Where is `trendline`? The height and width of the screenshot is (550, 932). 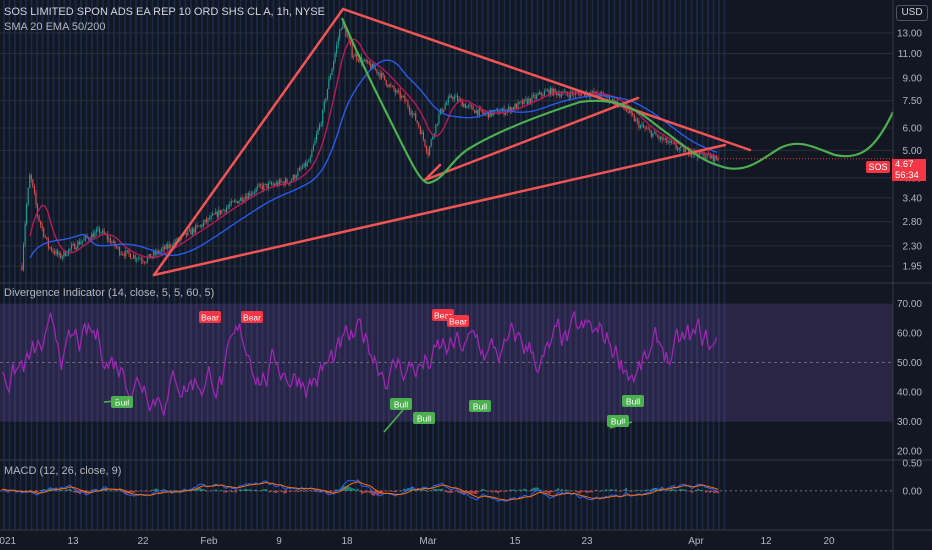
trendline is located at coordinates (432, 172).